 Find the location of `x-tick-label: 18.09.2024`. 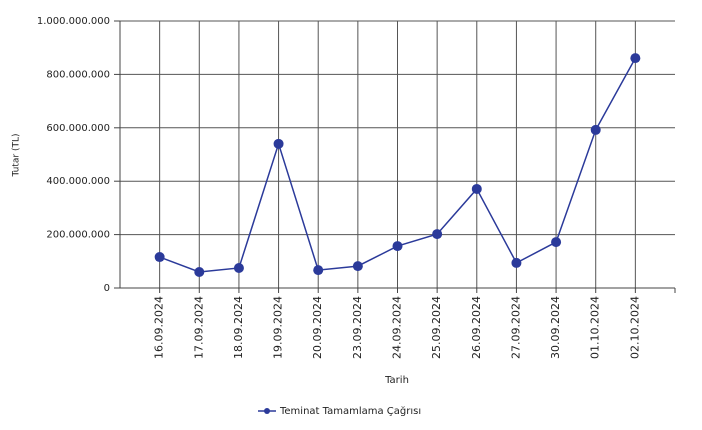

x-tick-label: 18.09.2024 is located at coordinates (238, 327).